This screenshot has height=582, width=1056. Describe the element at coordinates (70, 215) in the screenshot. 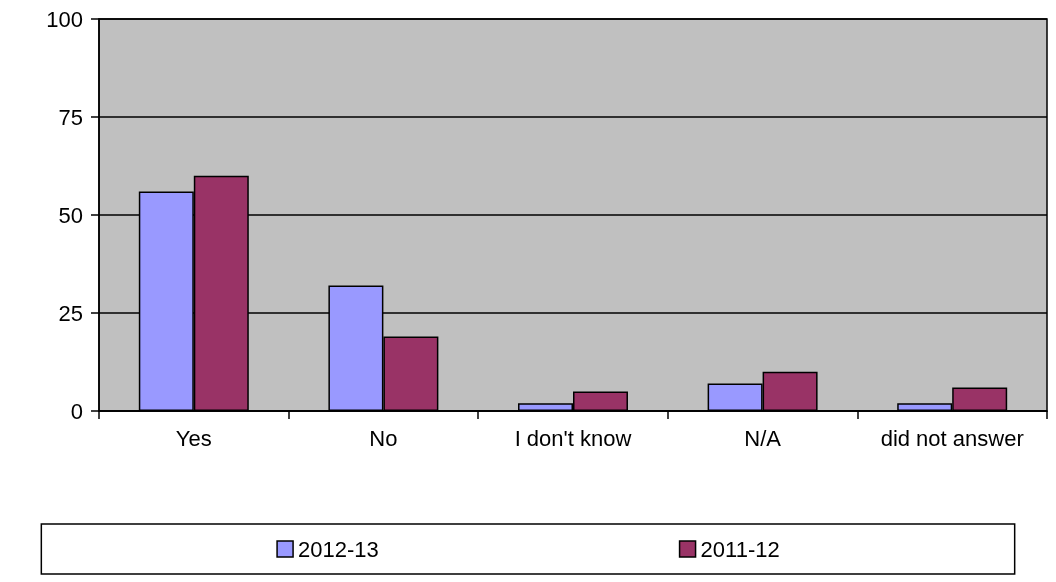

I see `y-tick-label: 50` at that location.